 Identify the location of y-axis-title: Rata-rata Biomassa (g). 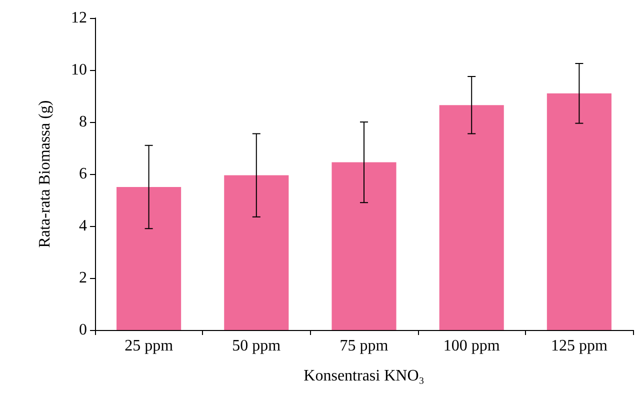
(45, 174).